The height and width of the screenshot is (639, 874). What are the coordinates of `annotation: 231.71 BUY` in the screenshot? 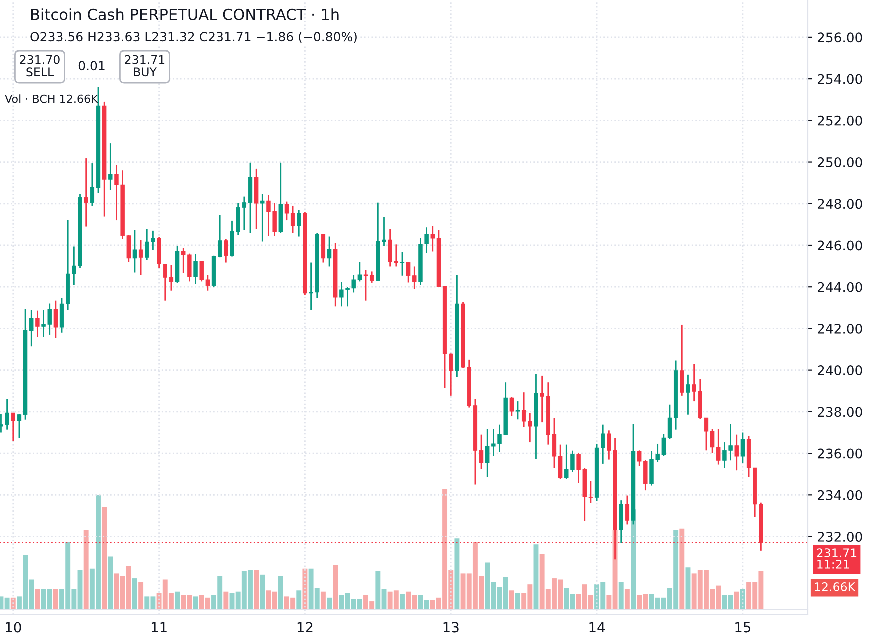 It's located at (145, 66).